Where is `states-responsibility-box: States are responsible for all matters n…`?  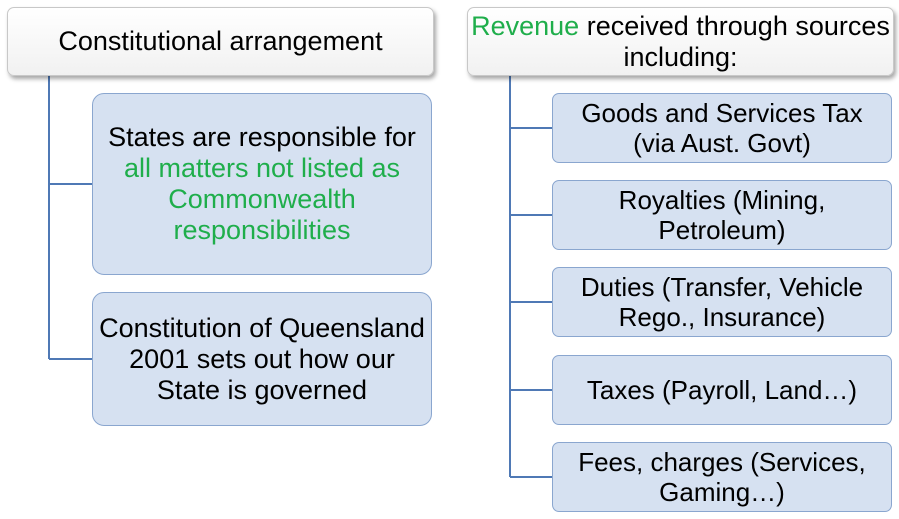
states-responsibility-box: States are responsible for all matters n… is located at coordinates (262, 184).